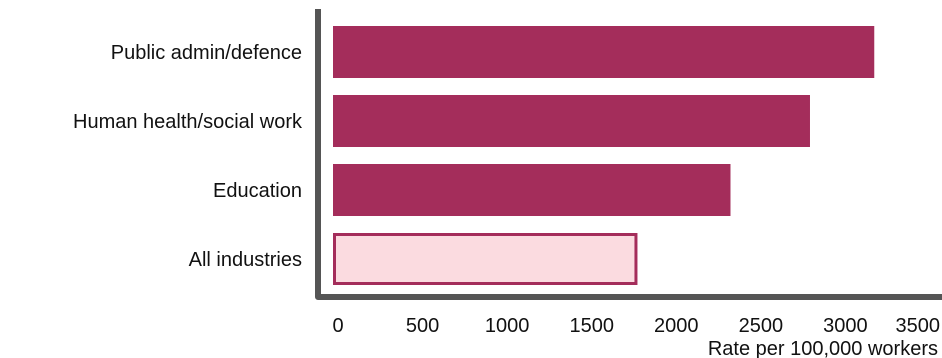 The image size is (942, 358). I want to click on bar-all-industries, so click(485, 259).